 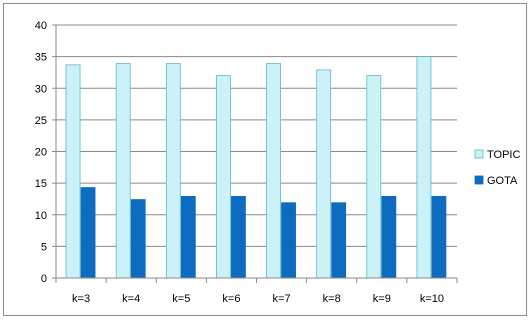 What do you see at coordinates (188, 237) in the screenshot?
I see `bar-gota-k=5` at bounding box center [188, 237].